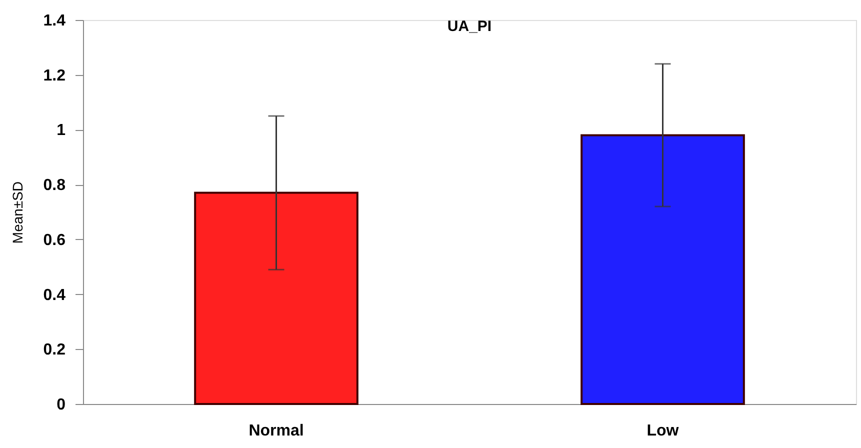  What do you see at coordinates (663, 431) in the screenshot?
I see `x-tick-label: Low` at bounding box center [663, 431].